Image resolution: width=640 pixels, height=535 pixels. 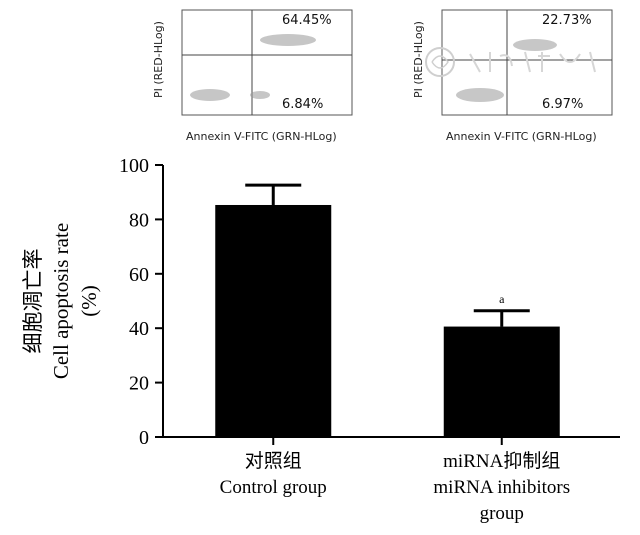 I want to click on y-tick-label: 0, so click(x=144, y=438).